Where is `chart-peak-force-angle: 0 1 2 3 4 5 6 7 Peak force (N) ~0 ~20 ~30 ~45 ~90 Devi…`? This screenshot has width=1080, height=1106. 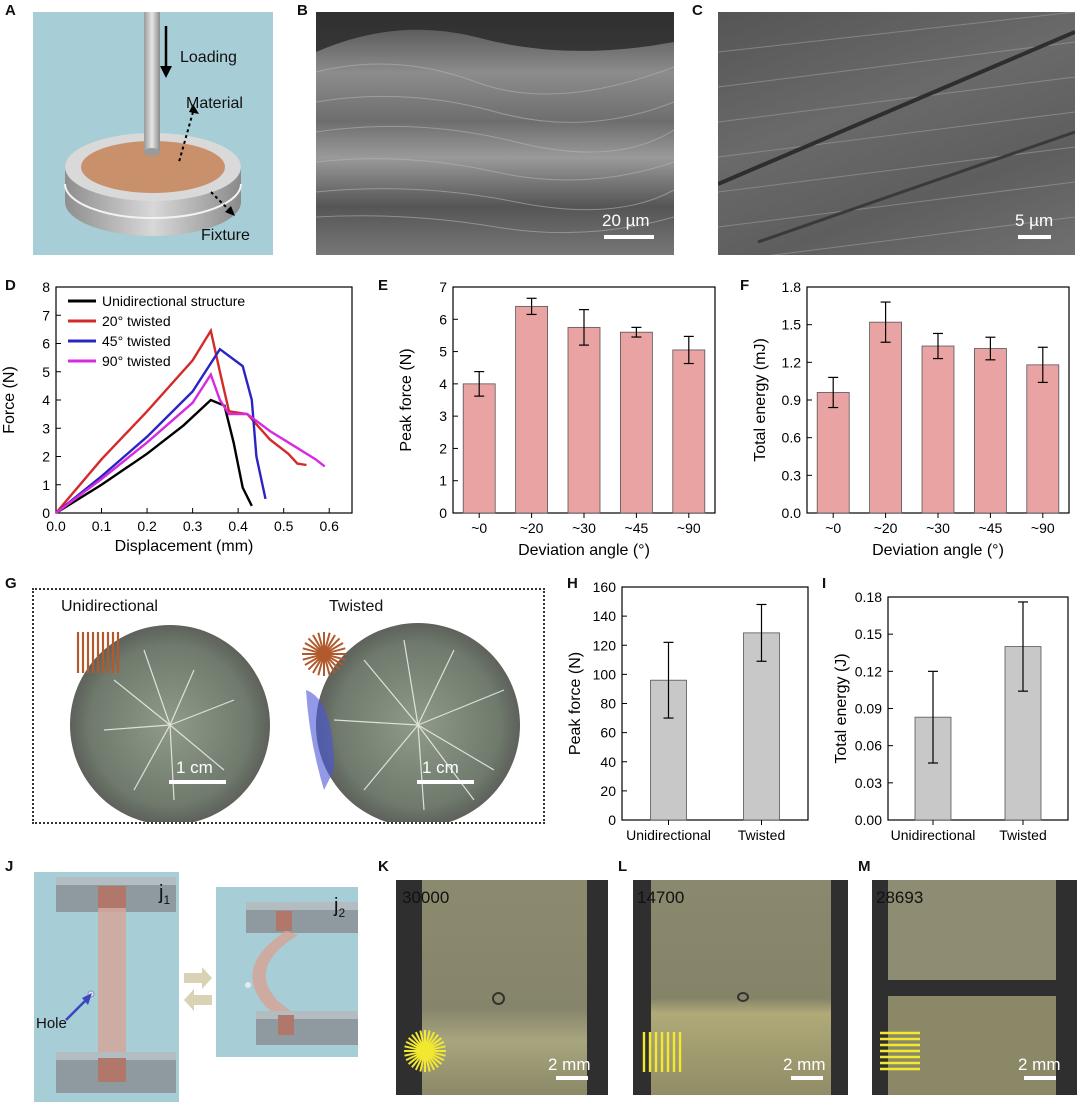
chart-peak-force-angle: 0 1 2 3 4 5 6 7 Peak force (N) ~0 ~20 ~30 ~45 ~90 Devi… is located at coordinates (557, 419).